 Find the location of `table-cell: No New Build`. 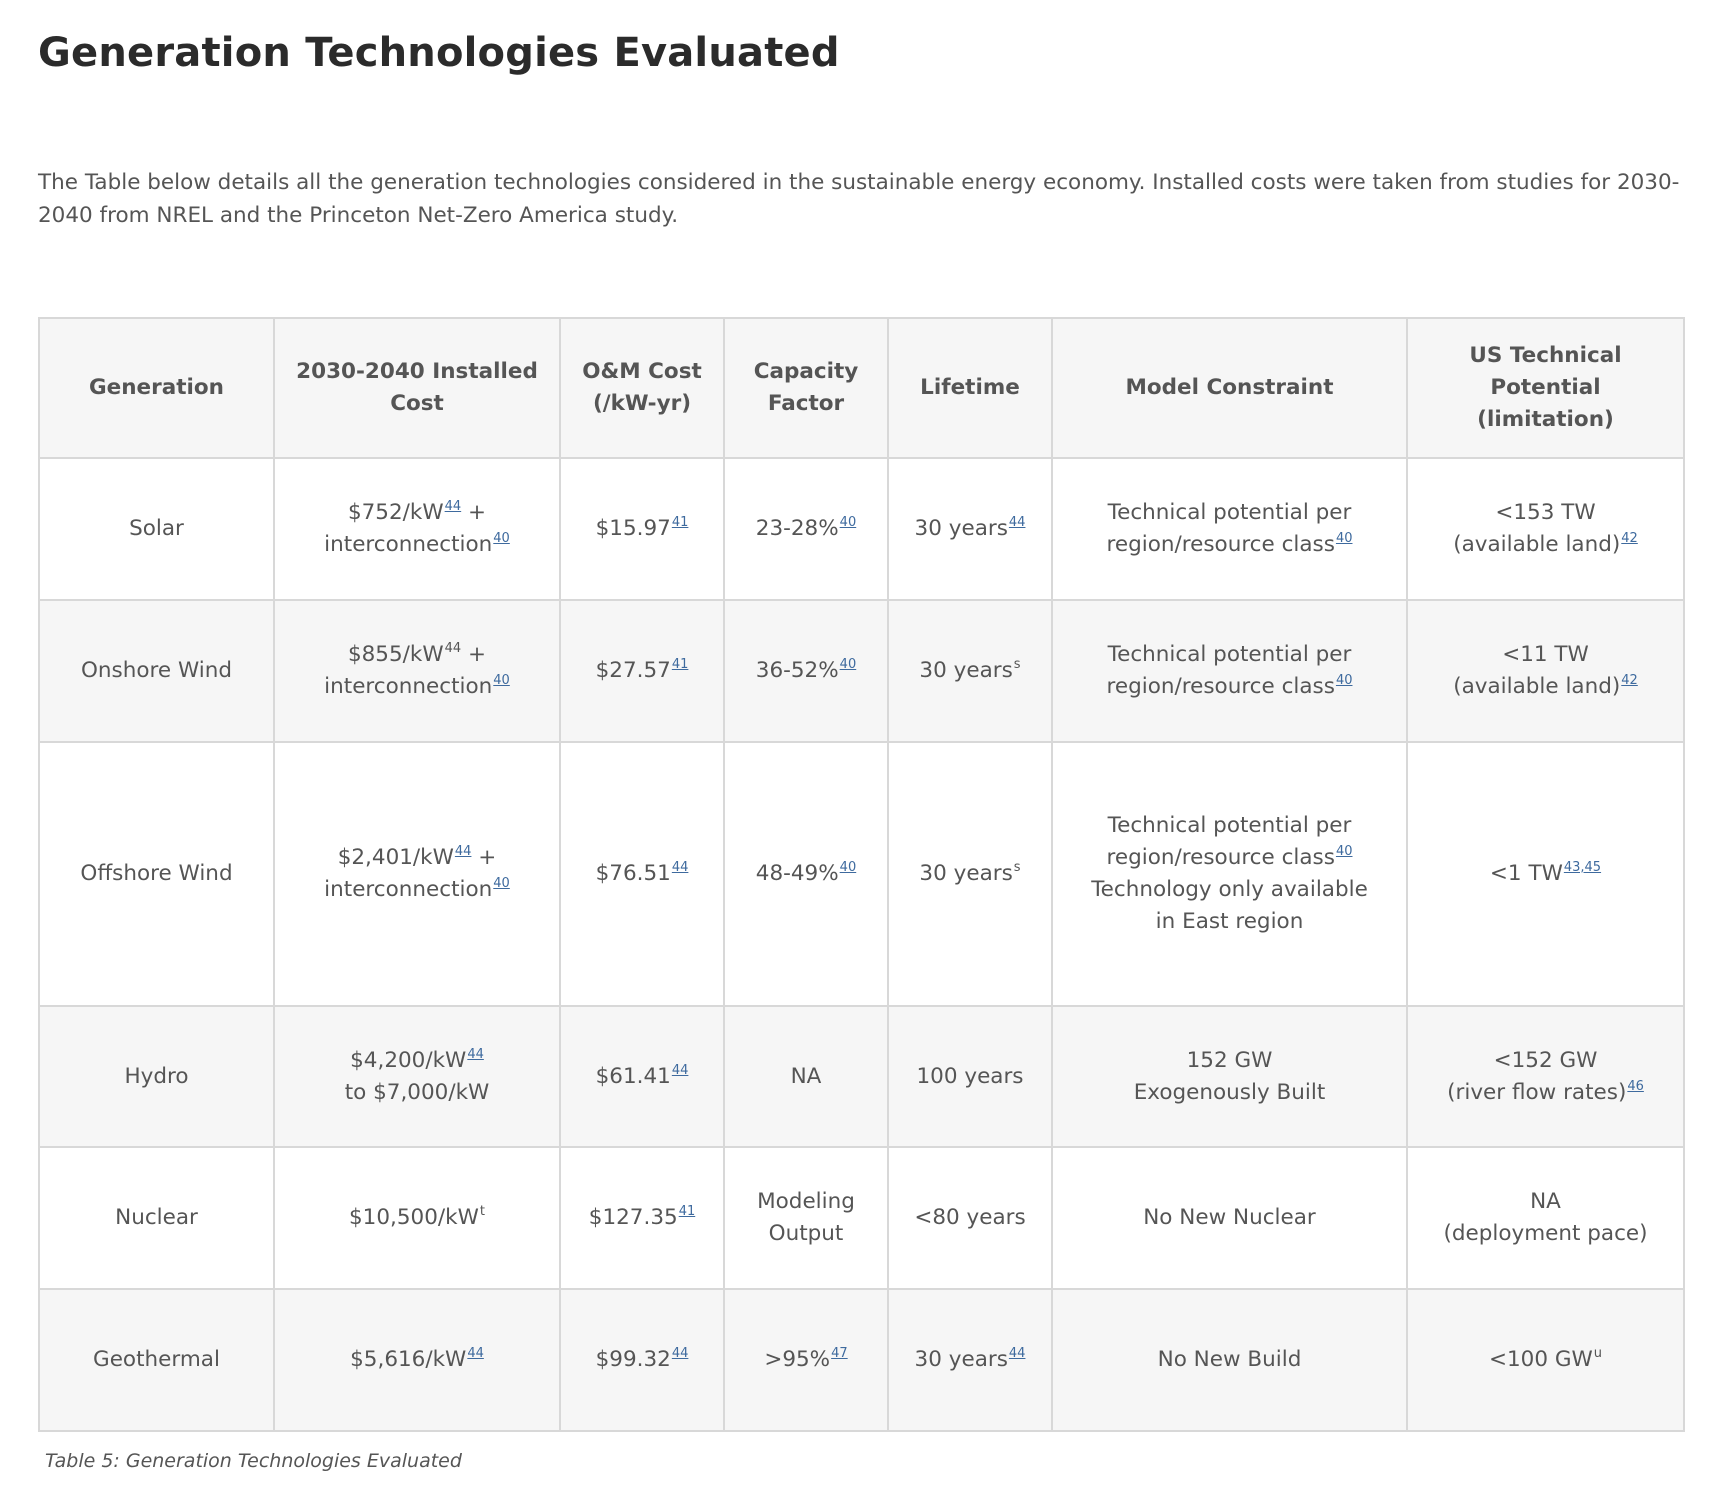

table-cell: No New Build is located at coordinates (1229, 1360).